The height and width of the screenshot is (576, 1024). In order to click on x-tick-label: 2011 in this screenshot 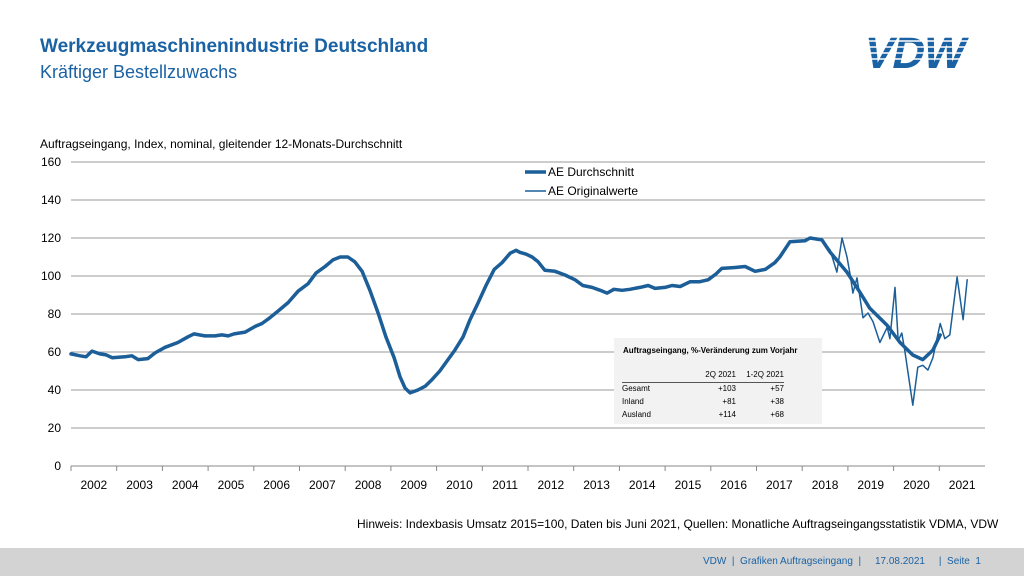, I will do `click(505, 485)`.